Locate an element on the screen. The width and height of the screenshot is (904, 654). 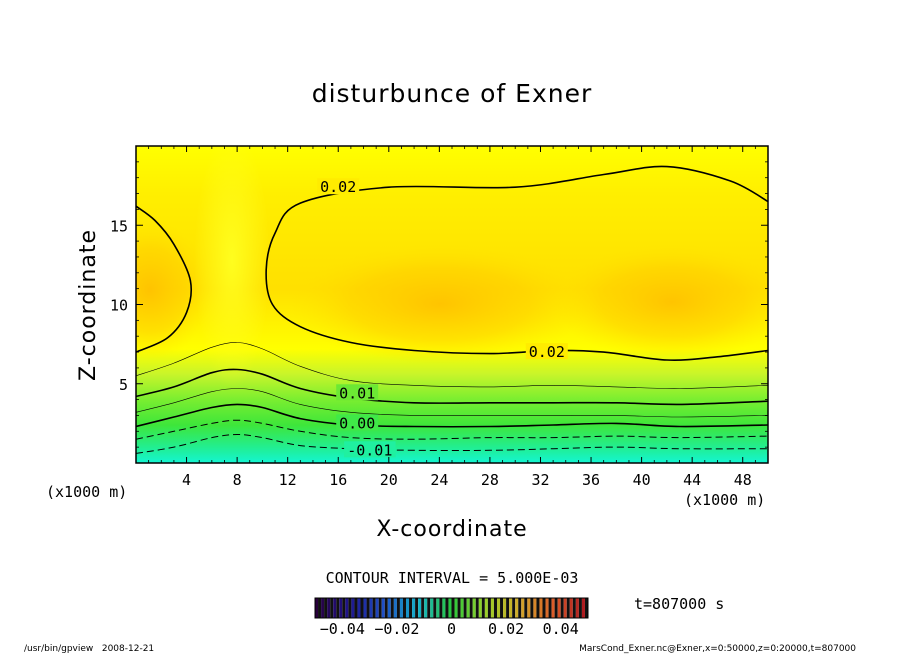
field-max-center is located at coordinates (440, 304).